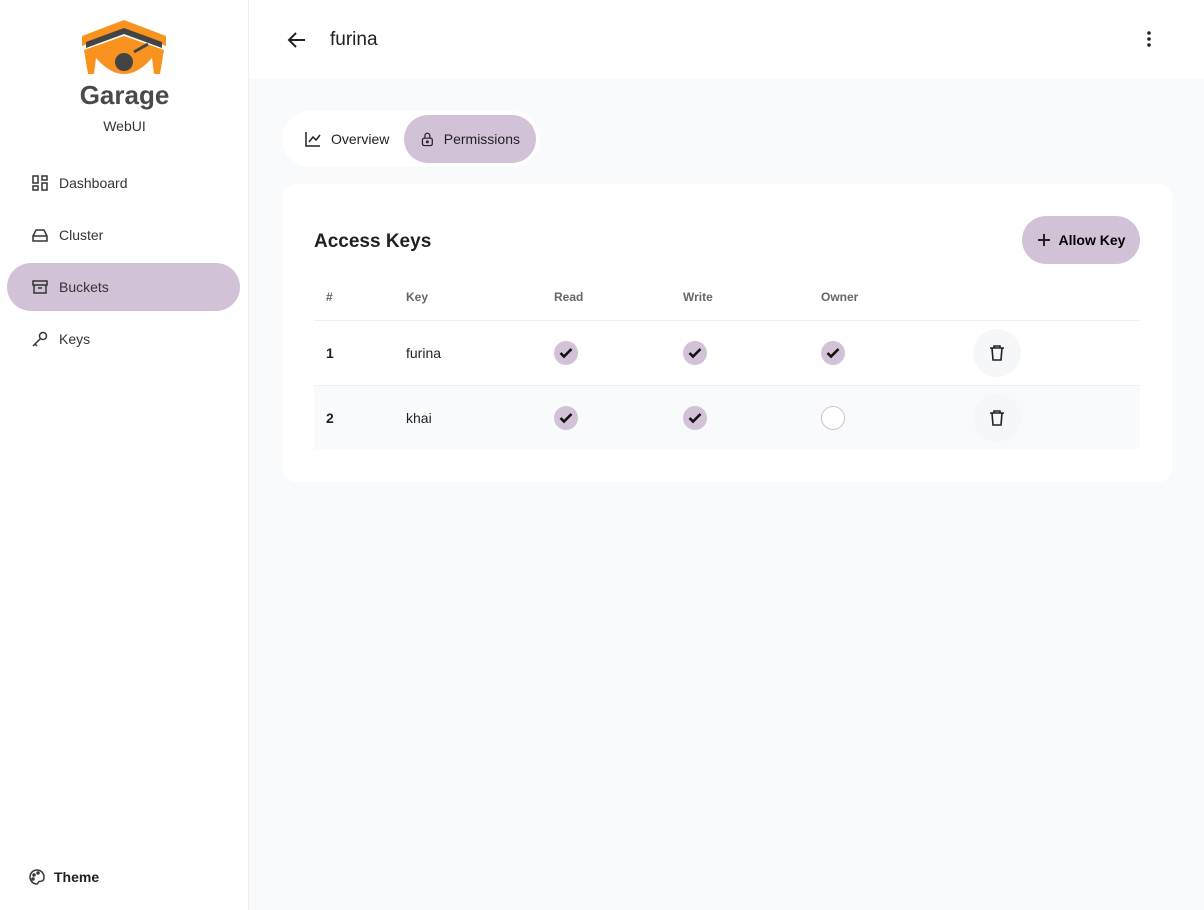 This screenshot has width=1204, height=910. Describe the element at coordinates (123, 339) in the screenshot. I see `sidebar-item-keys: Keys` at that location.